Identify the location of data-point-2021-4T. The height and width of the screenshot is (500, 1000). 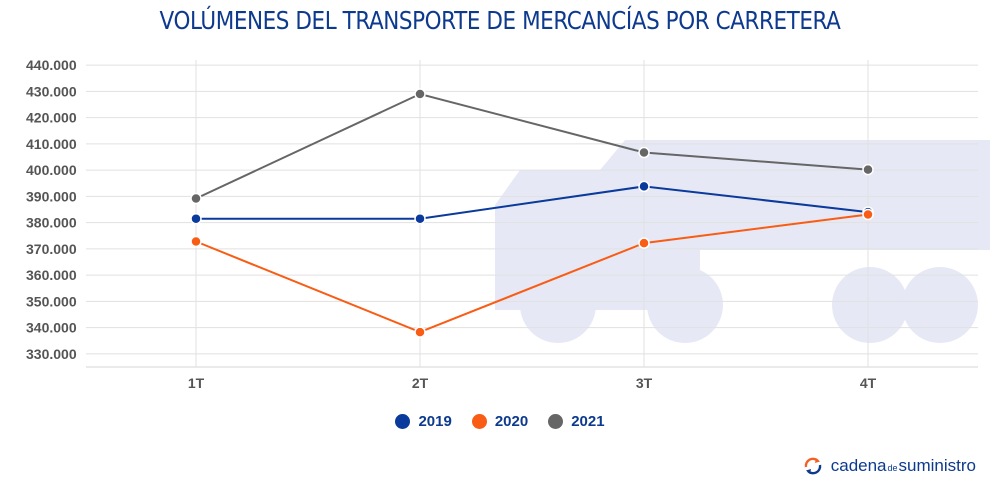
(868, 169).